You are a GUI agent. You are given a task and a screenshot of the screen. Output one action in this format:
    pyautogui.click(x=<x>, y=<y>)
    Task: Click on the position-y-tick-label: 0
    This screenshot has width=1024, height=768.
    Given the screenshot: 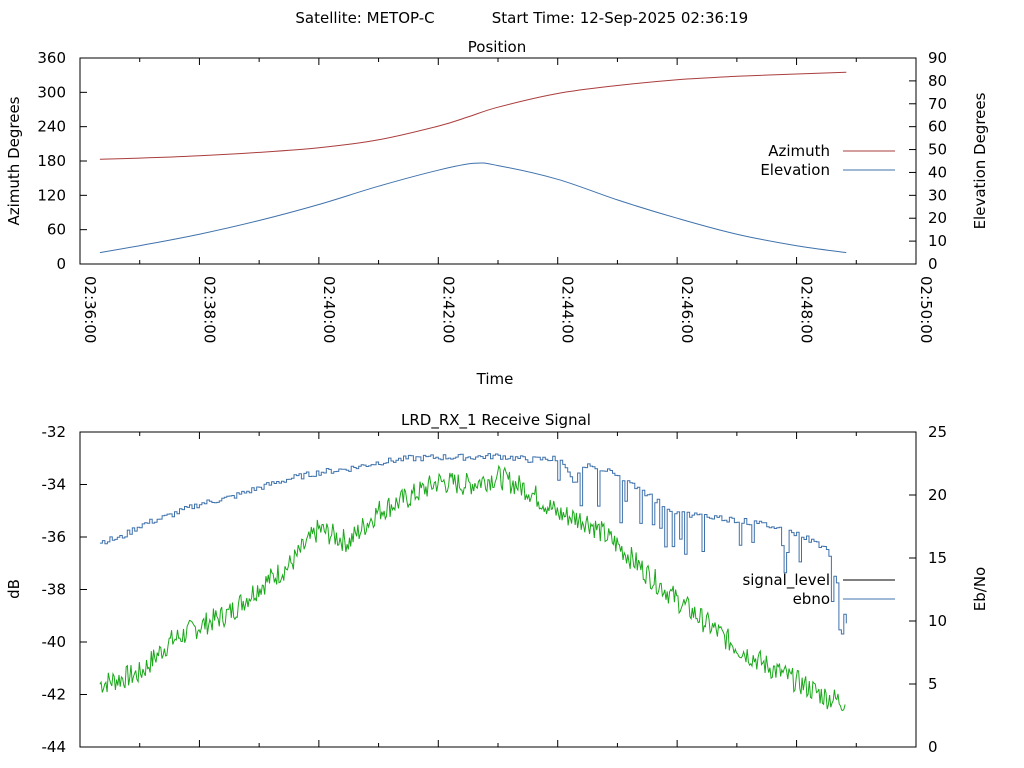 What is the action you would take?
    pyautogui.click(x=61, y=264)
    